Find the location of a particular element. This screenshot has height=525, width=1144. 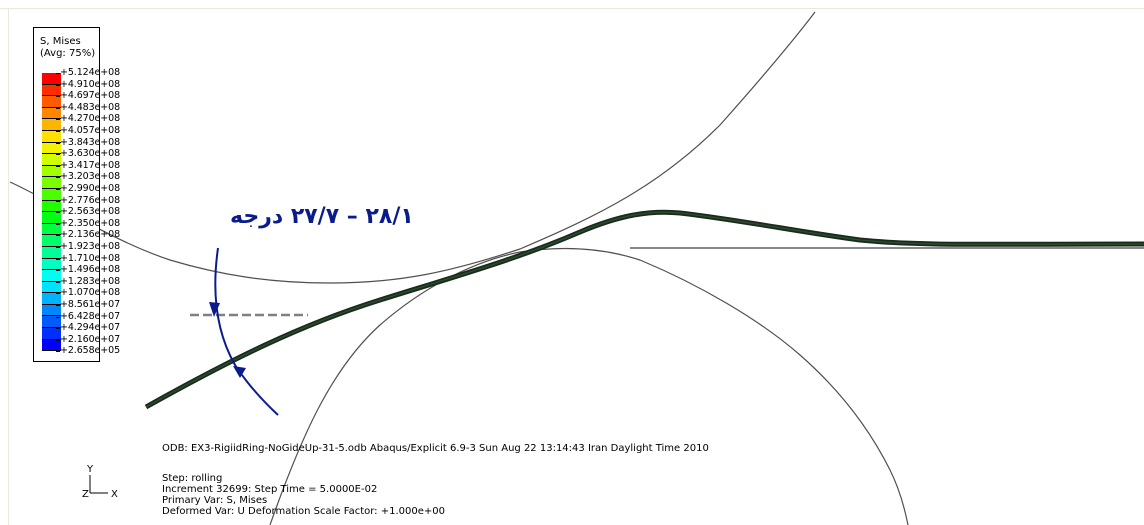

angle-annotation-label: ۲۸/۱ – ۲۷/۷ درجه is located at coordinates (322, 216).